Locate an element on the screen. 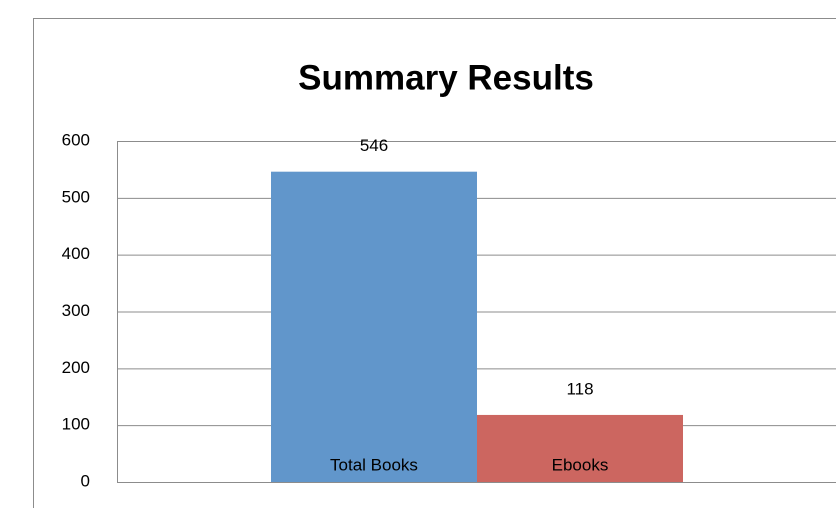 This screenshot has width=836, height=508. y-tick-label: 100 is located at coordinates (76, 424).